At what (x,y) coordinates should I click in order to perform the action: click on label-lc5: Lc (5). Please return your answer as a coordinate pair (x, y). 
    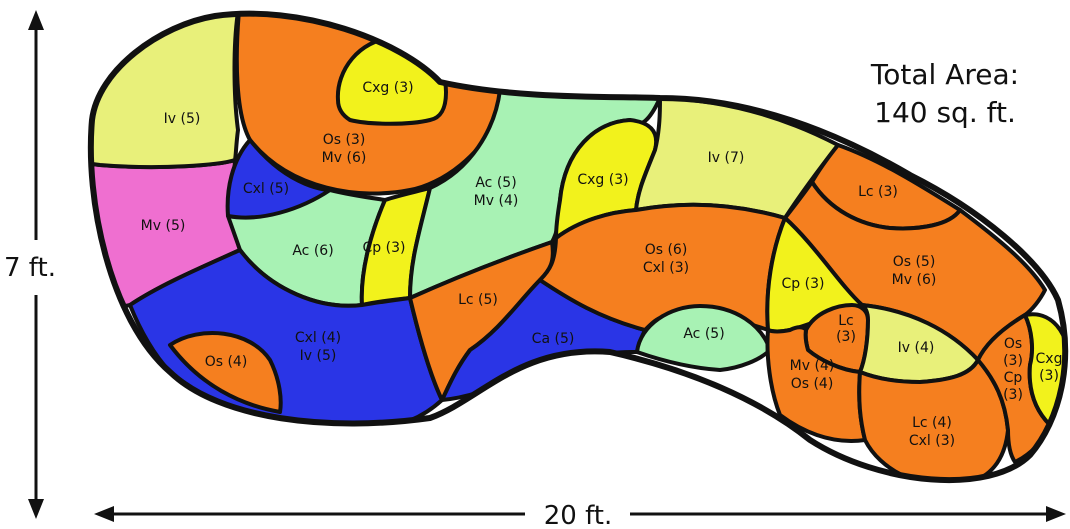
    Looking at the image, I should click on (478, 300).